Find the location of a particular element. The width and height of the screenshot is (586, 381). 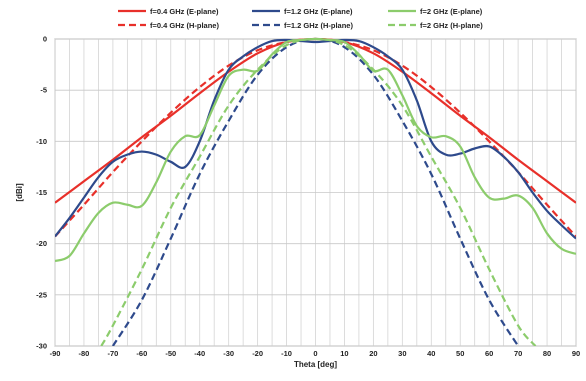

legend-entry: f=0.4 GHz (E-plane) is located at coordinates (168, 11).